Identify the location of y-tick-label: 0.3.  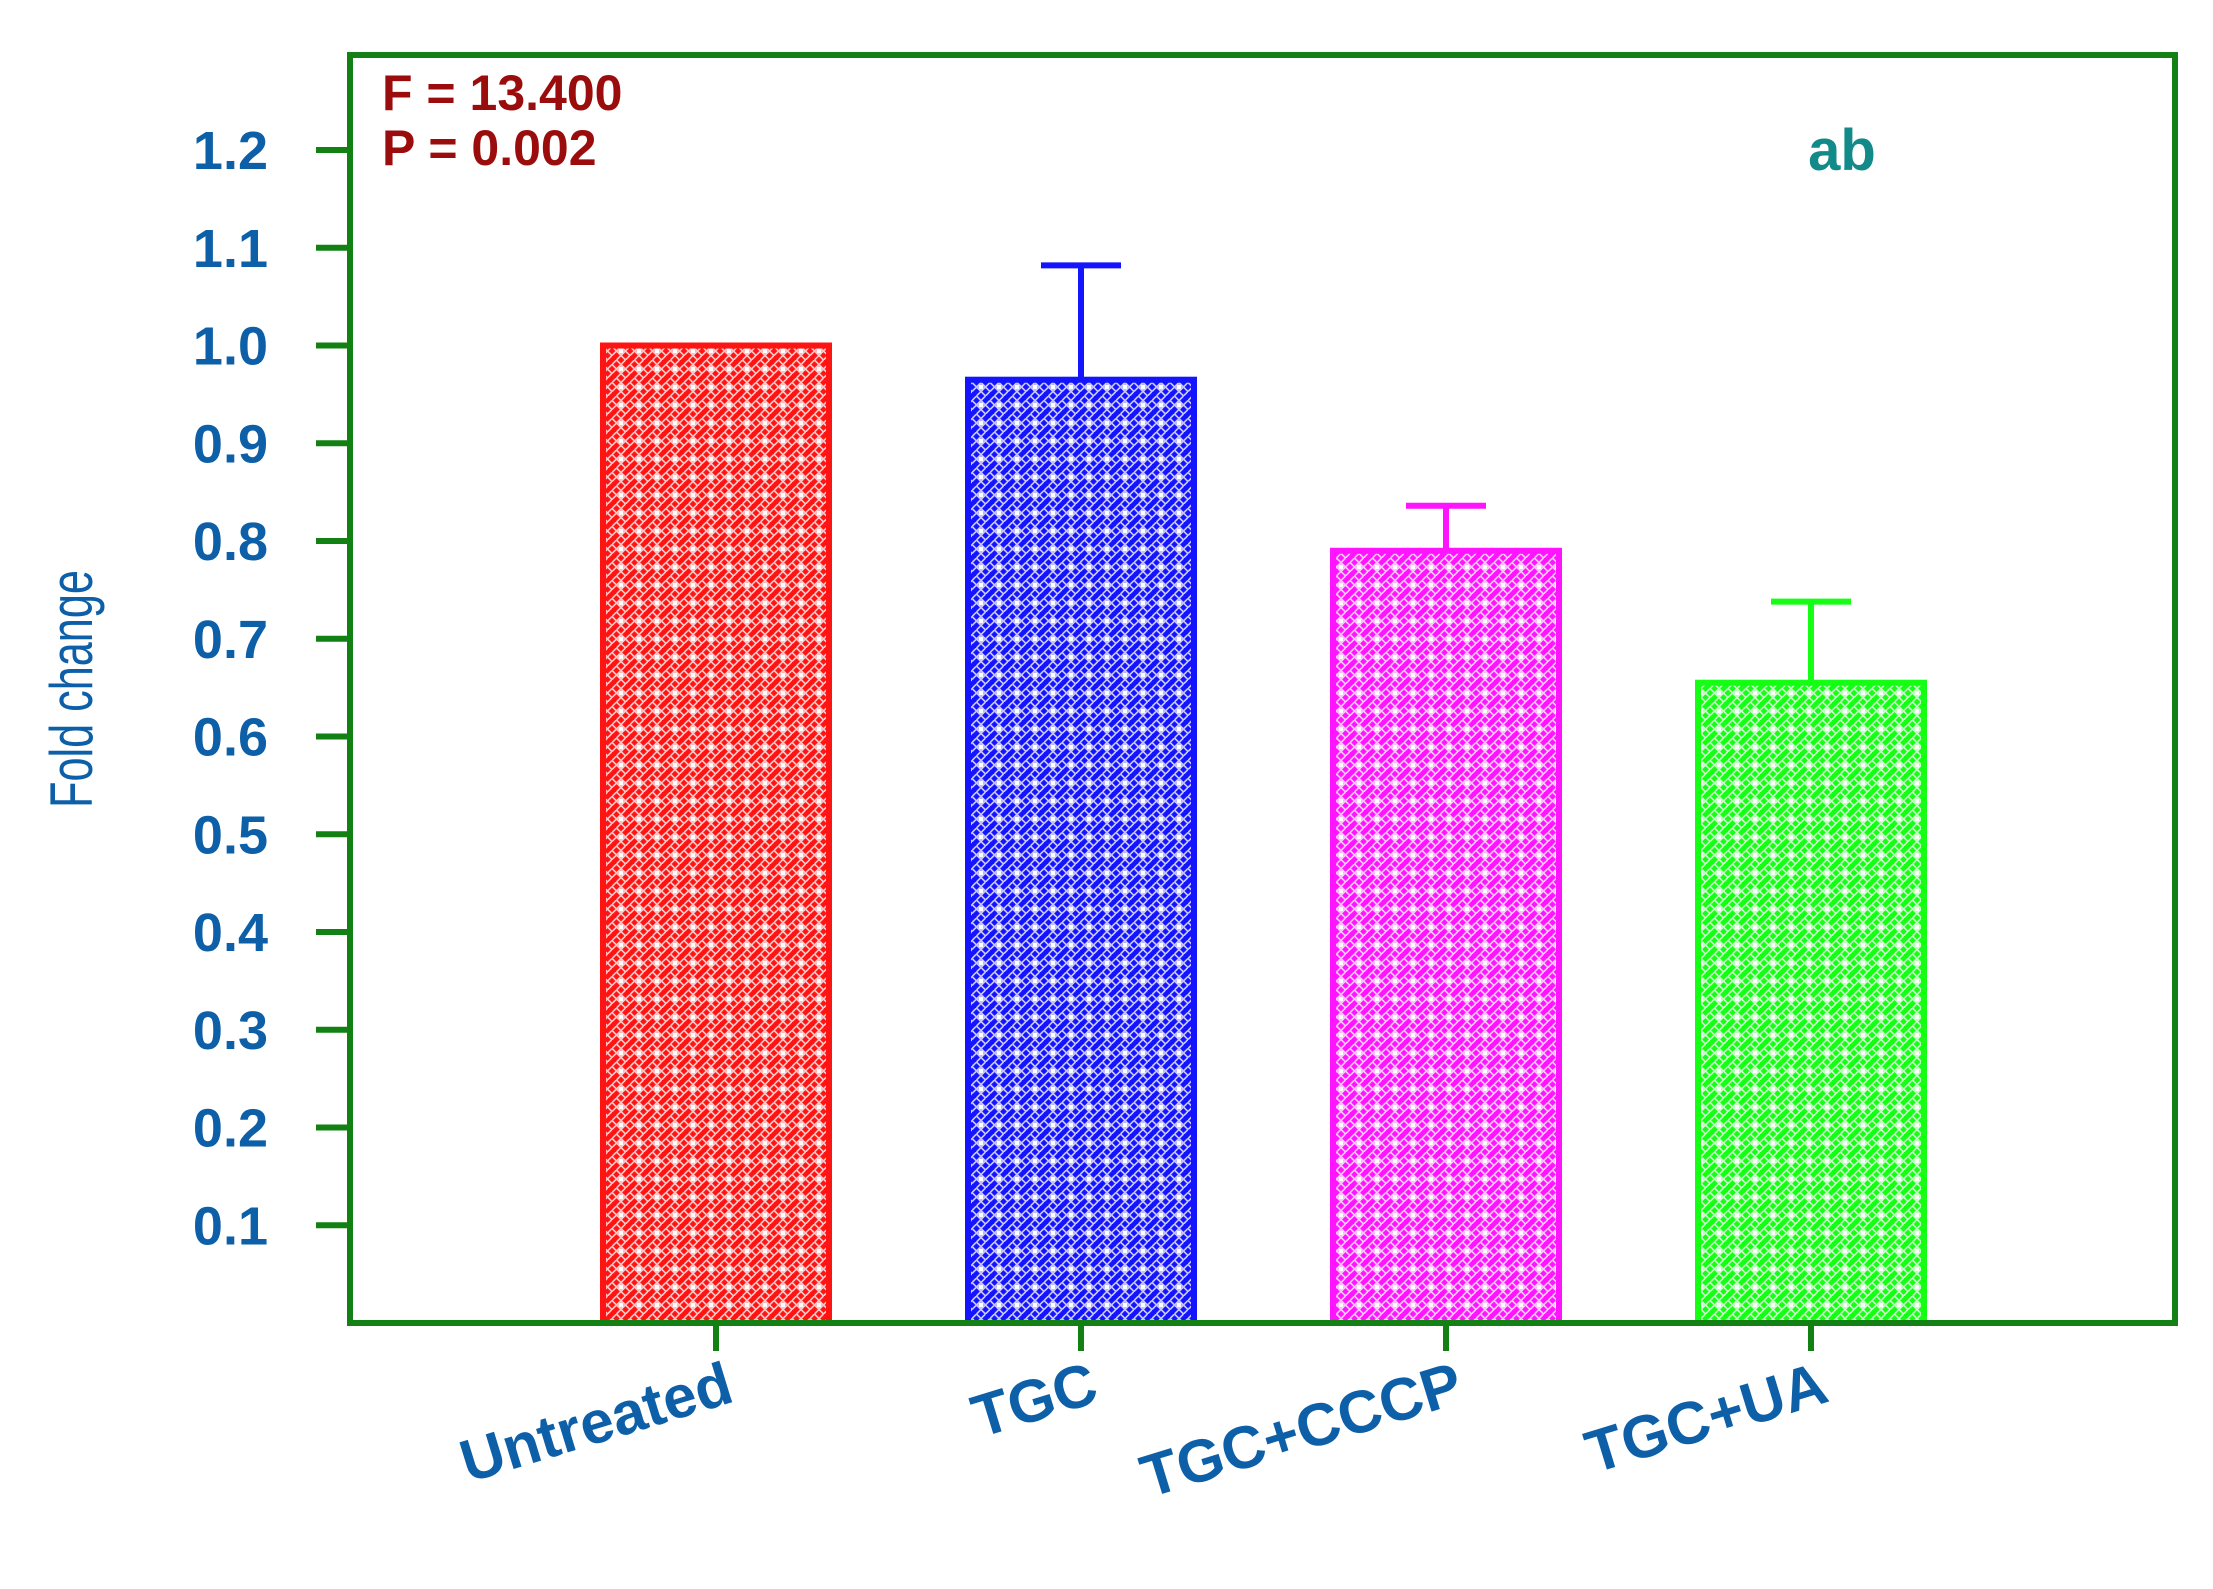
(230, 1031).